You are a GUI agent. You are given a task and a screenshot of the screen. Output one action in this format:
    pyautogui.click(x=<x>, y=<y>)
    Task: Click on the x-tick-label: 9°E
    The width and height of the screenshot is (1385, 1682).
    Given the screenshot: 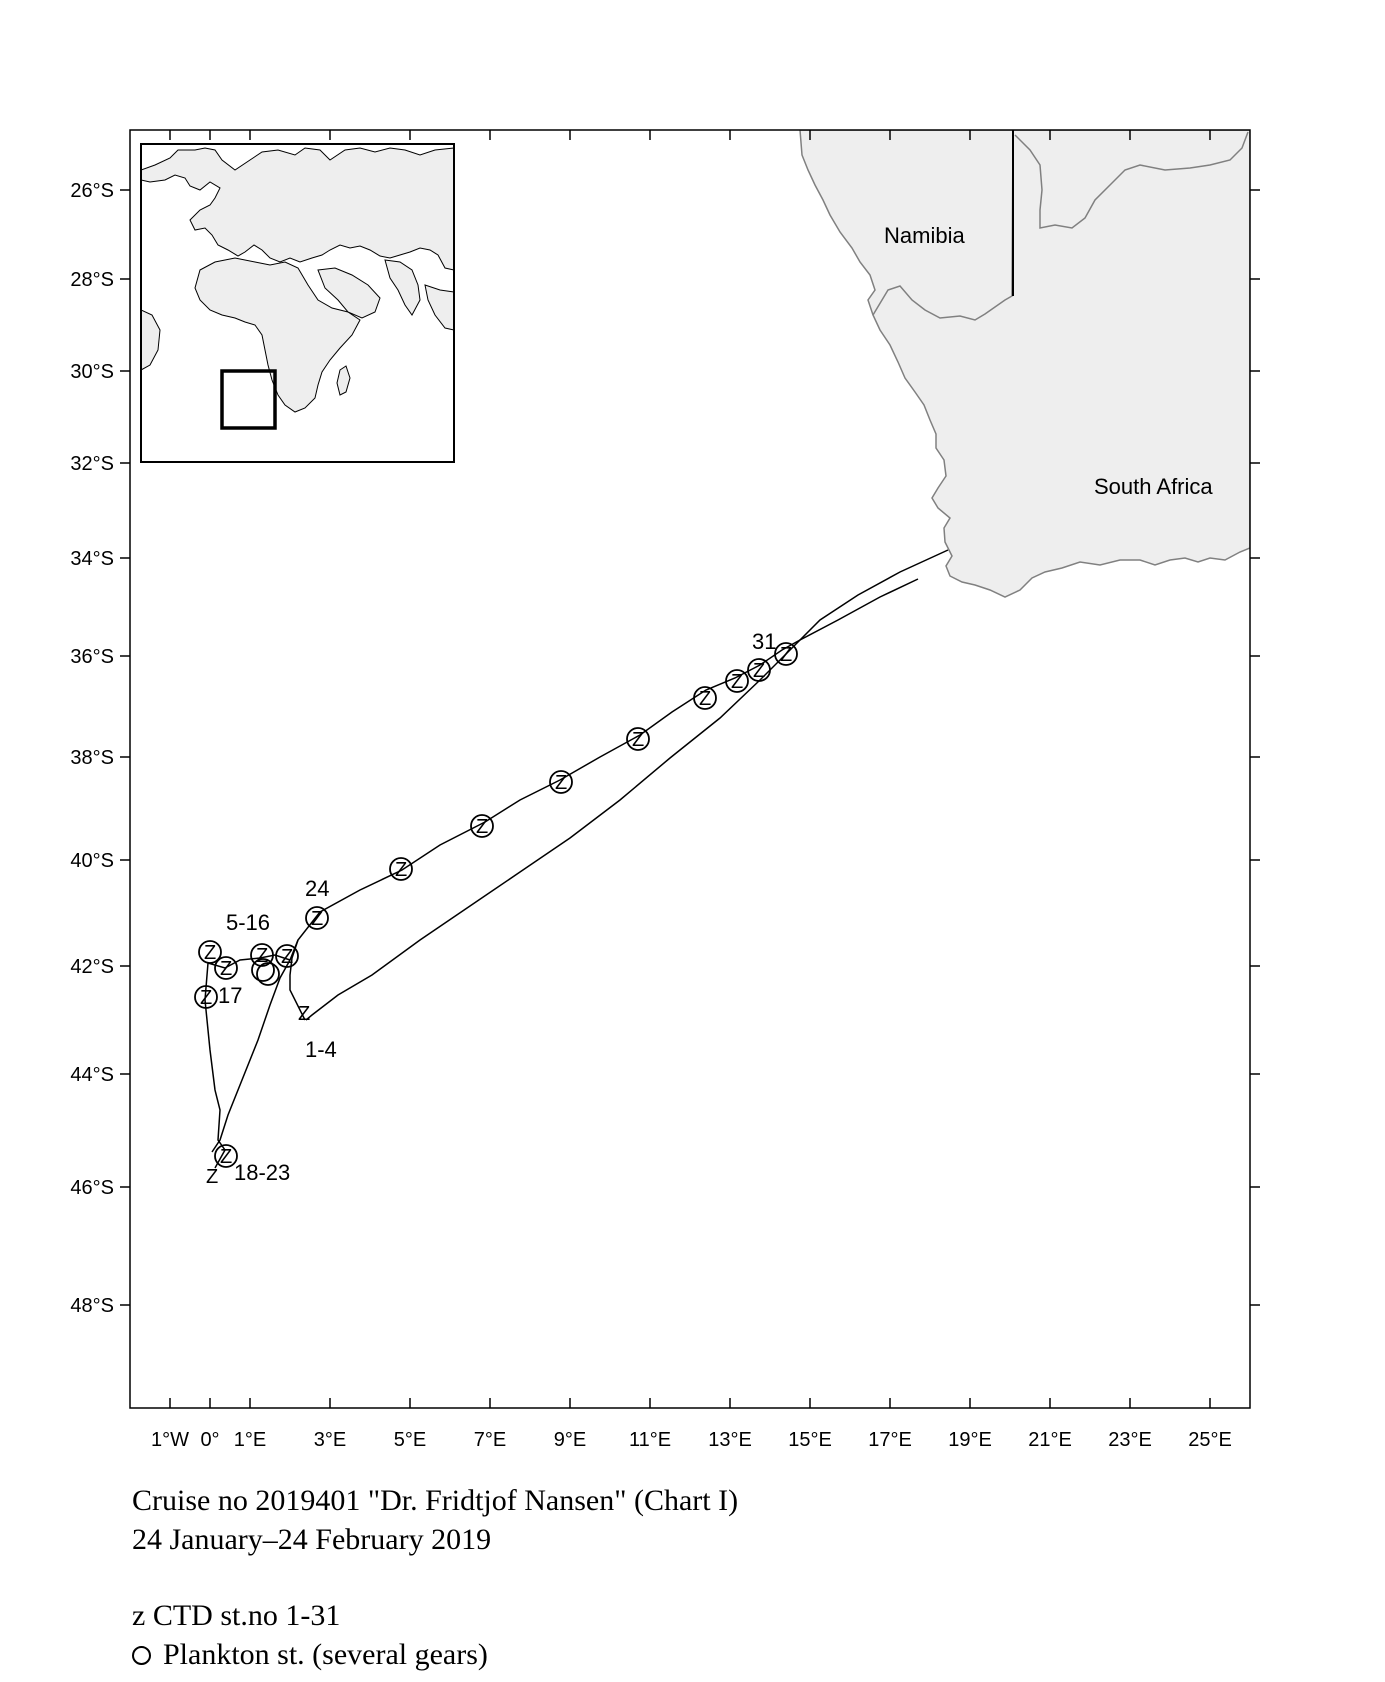 What is the action you would take?
    pyautogui.click(x=570, y=1440)
    